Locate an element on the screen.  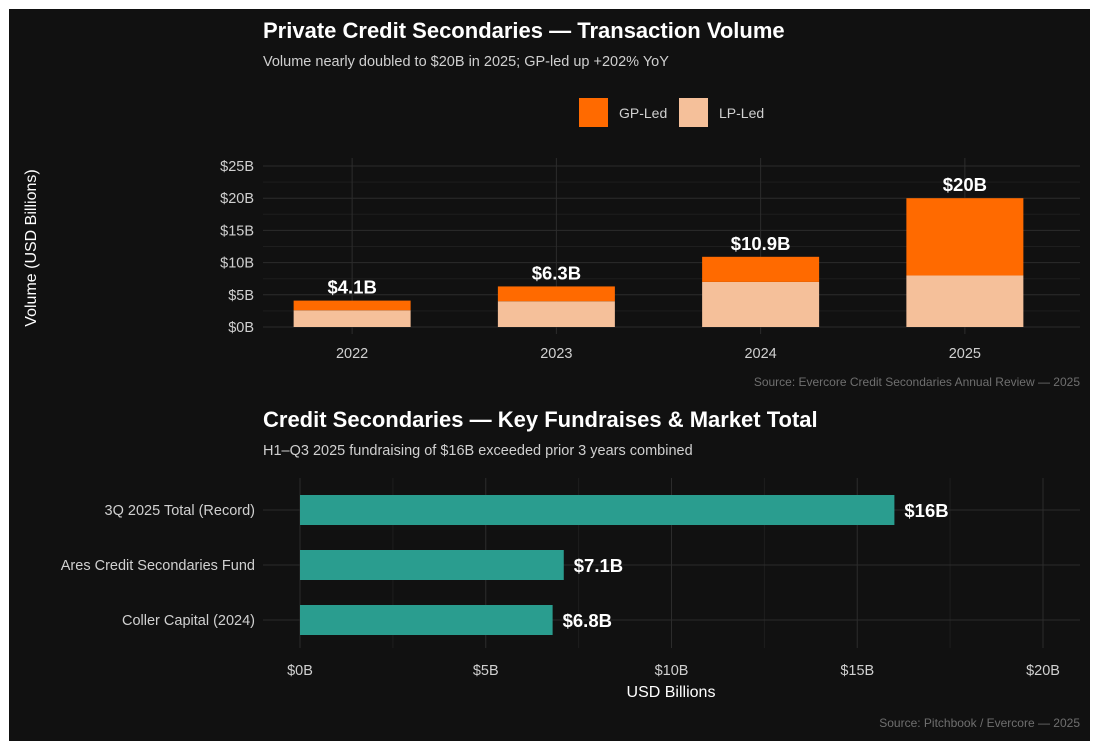
x-tick-label: 2025 is located at coordinates (965, 354).